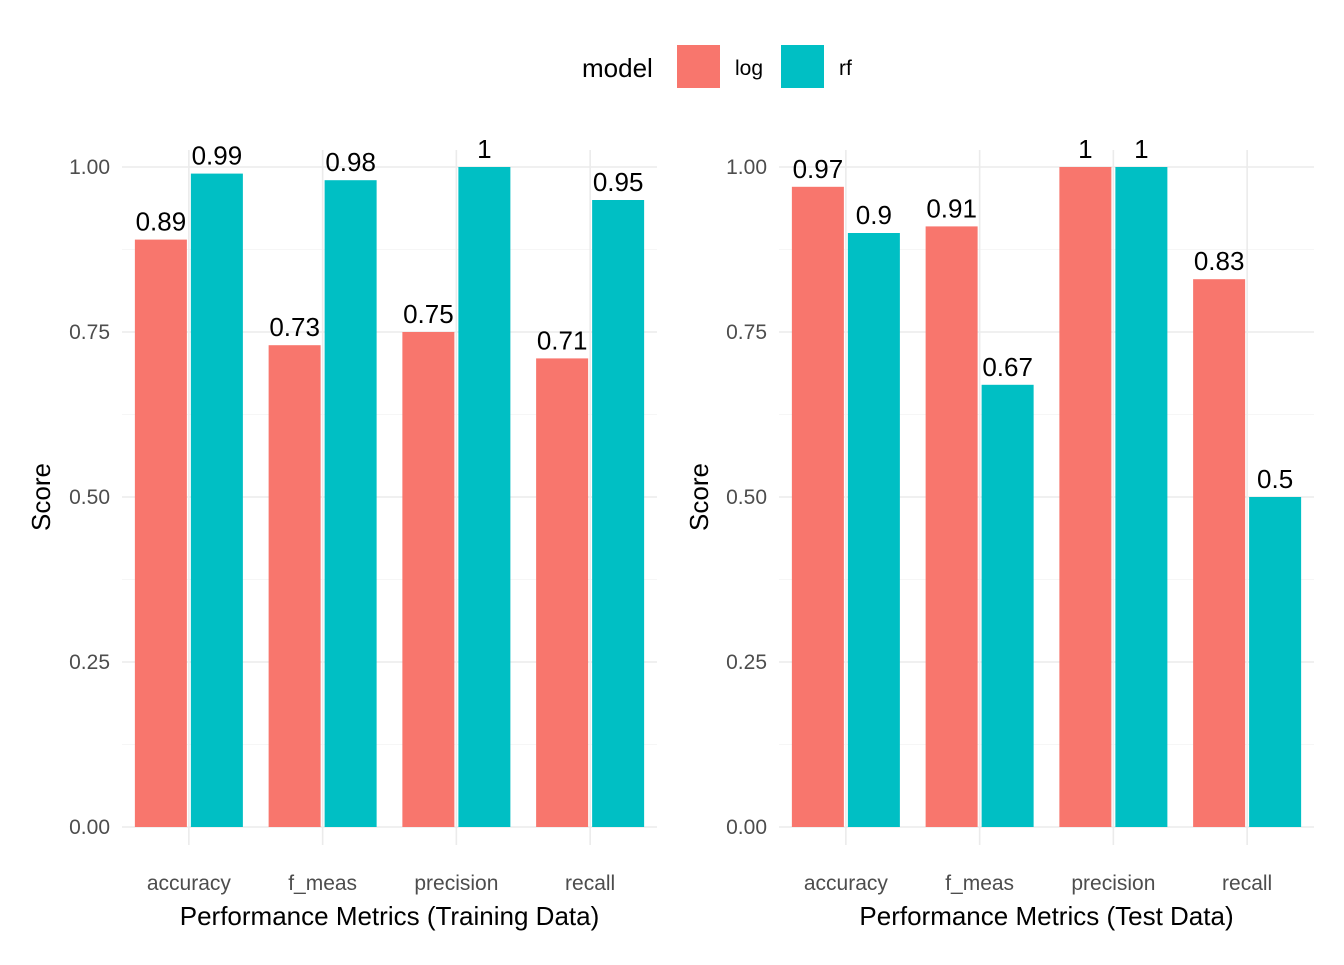  Describe the element at coordinates (698, 66) in the screenshot. I see `legend-key-log` at that location.